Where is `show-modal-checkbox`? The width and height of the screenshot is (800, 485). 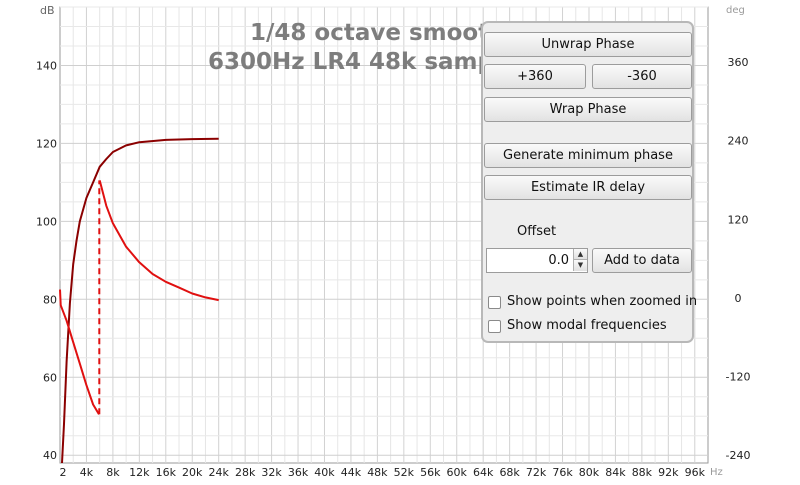
show-modal-checkbox is located at coordinates (494, 326).